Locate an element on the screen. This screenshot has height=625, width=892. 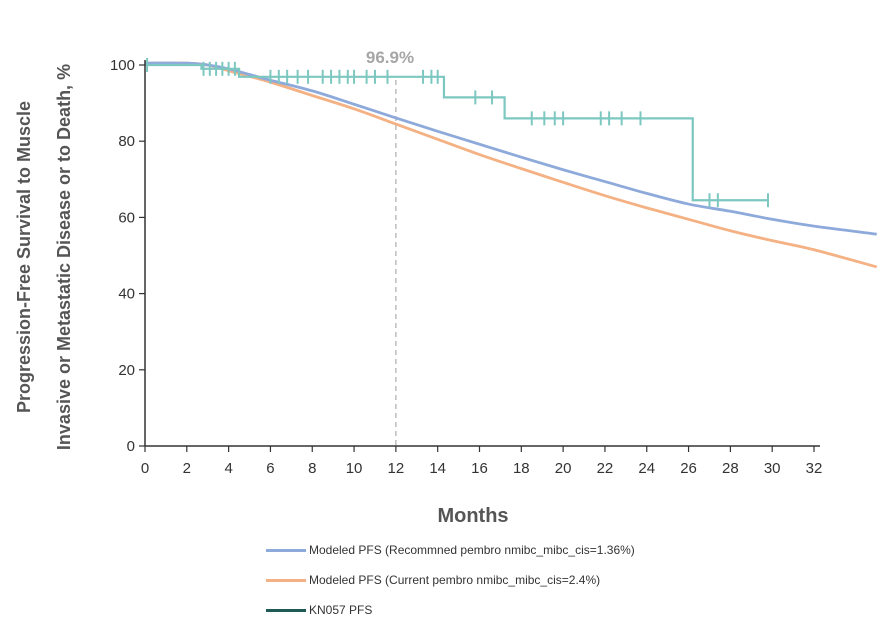
x-tick-label: 14 is located at coordinates (437, 468).